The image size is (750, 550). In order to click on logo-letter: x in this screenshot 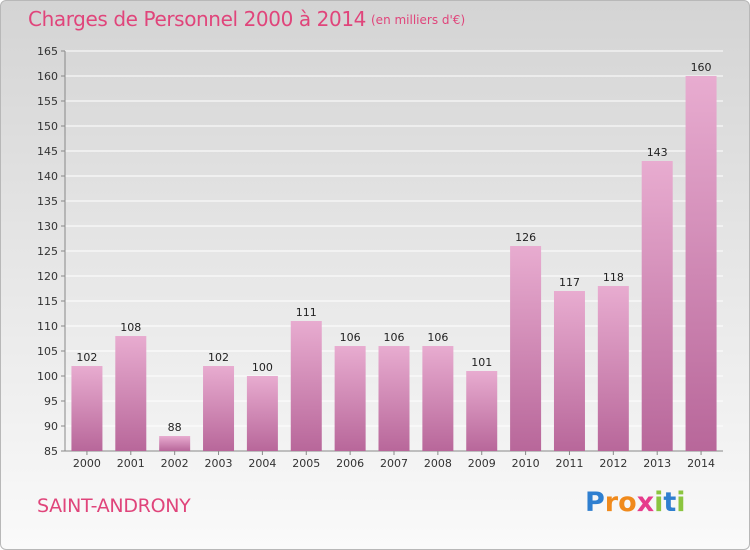, I will do `click(645, 502)`.